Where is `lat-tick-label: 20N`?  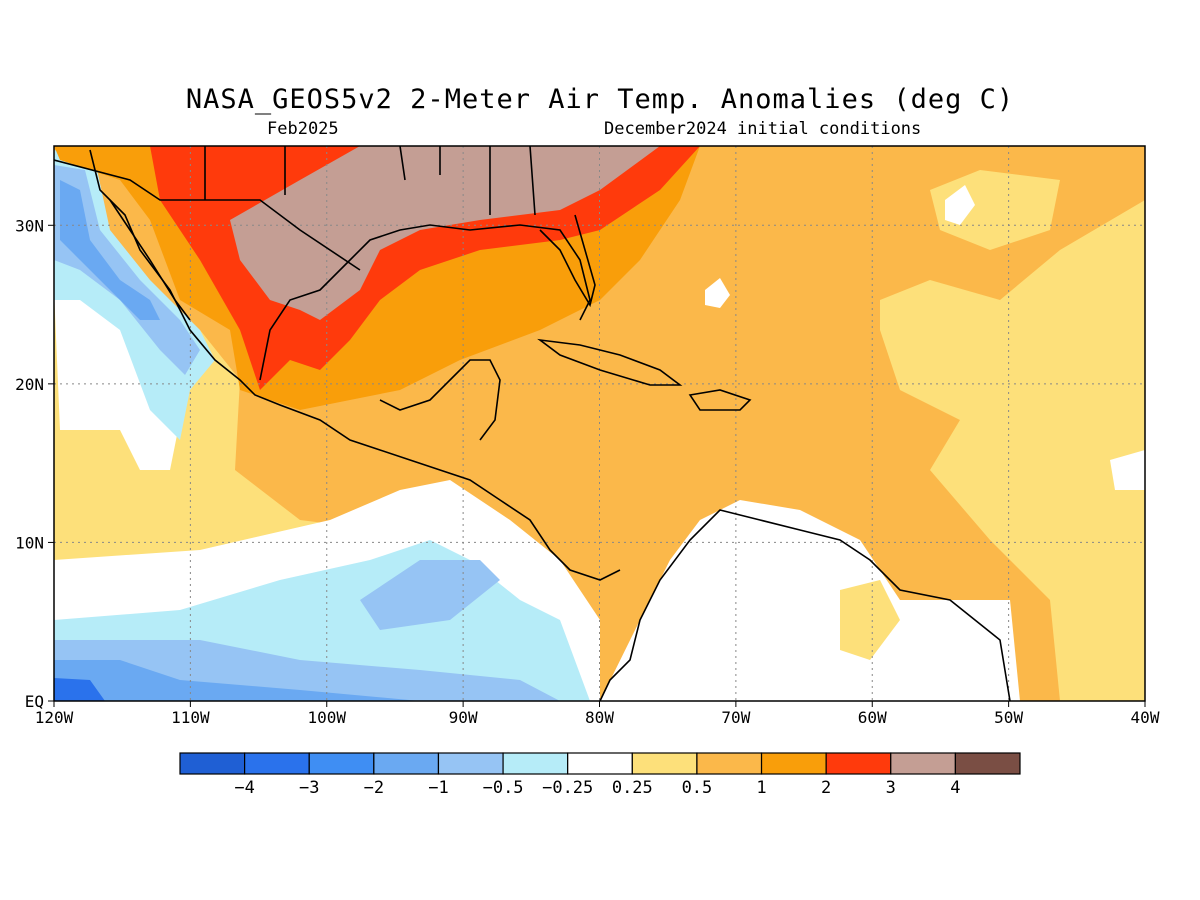 lat-tick-label: 20N is located at coordinates (29, 384).